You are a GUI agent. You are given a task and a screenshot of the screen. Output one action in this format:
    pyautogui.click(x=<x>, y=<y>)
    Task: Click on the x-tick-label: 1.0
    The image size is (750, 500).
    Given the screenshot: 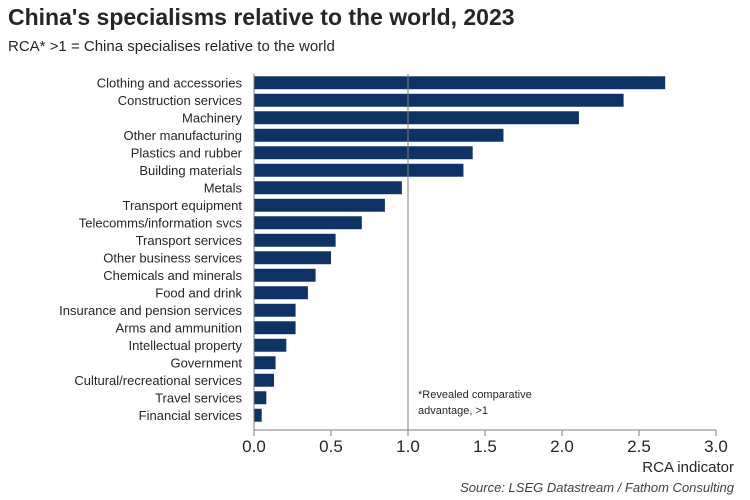 What is the action you would take?
    pyautogui.click(x=408, y=446)
    